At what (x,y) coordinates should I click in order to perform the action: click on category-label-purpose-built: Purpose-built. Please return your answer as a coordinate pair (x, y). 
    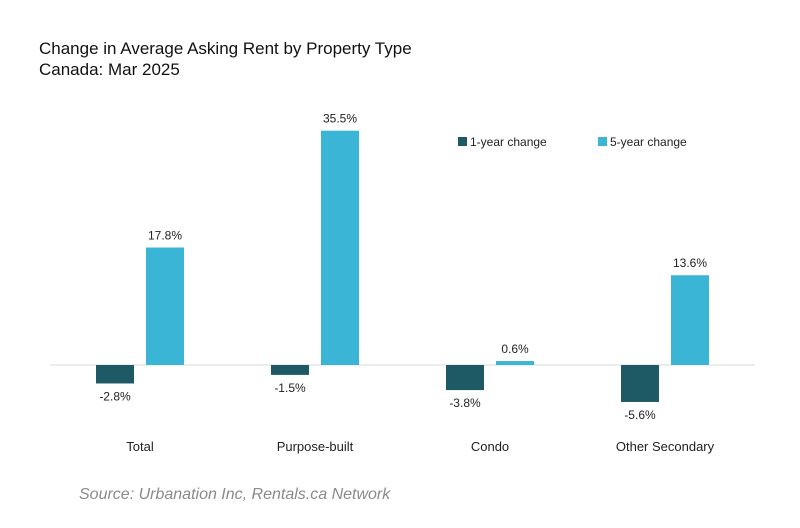
    Looking at the image, I should click on (315, 446).